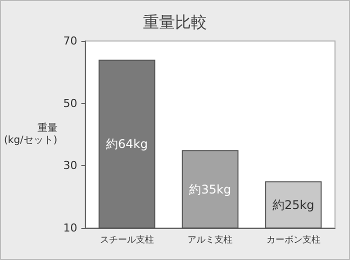  Describe the element at coordinates (70, 103) in the screenshot. I see `y-tick-label: 50` at that location.